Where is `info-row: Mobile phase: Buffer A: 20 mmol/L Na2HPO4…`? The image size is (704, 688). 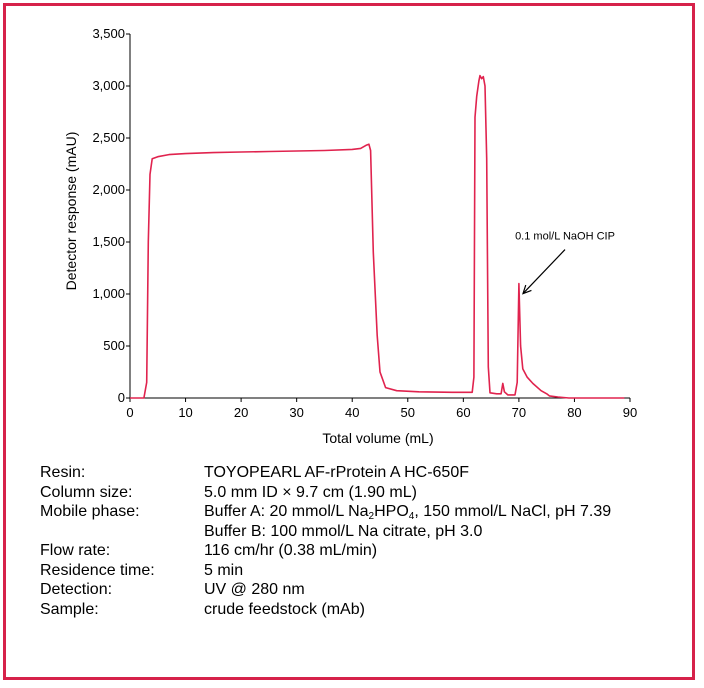
info-row: Mobile phase: Buffer A: 20 mmol/L Na2HPO4… is located at coordinates (325, 512).